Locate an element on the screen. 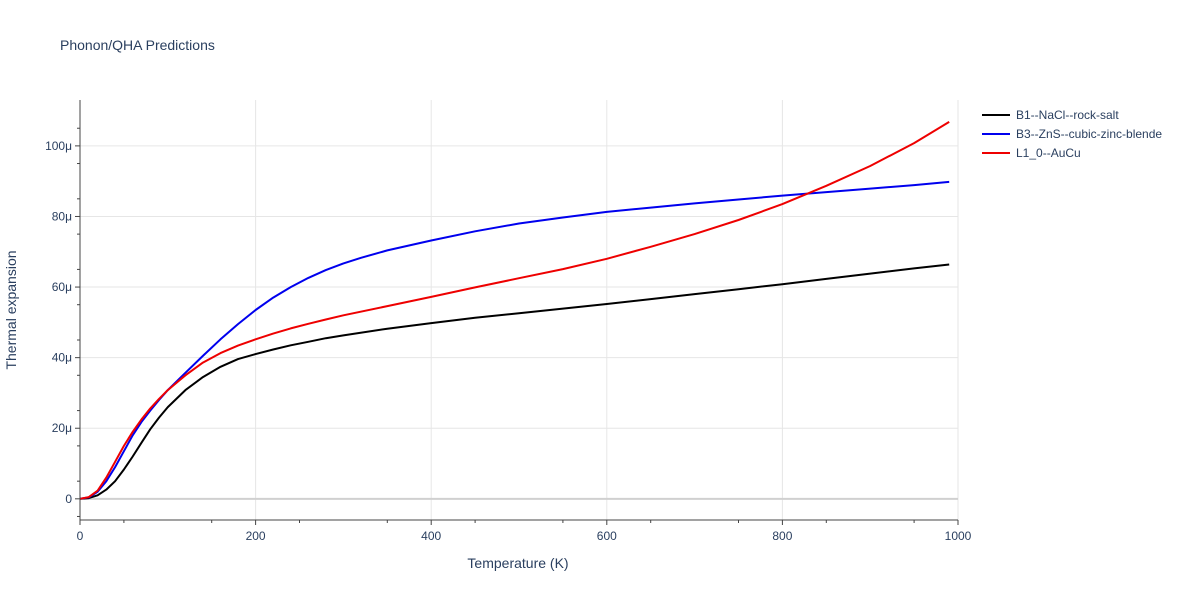 This screenshot has height=600, width=1200. y-axis-title: Thermal expansion is located at coordinates (11, 309).